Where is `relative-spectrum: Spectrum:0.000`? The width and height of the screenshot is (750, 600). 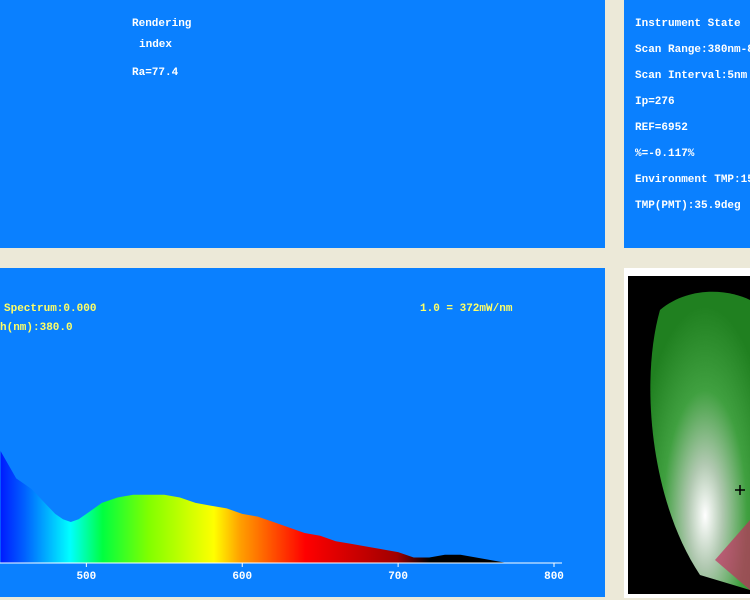 relative-spectrum: Spectrum:0.000 is located at coordinates (50, 309).